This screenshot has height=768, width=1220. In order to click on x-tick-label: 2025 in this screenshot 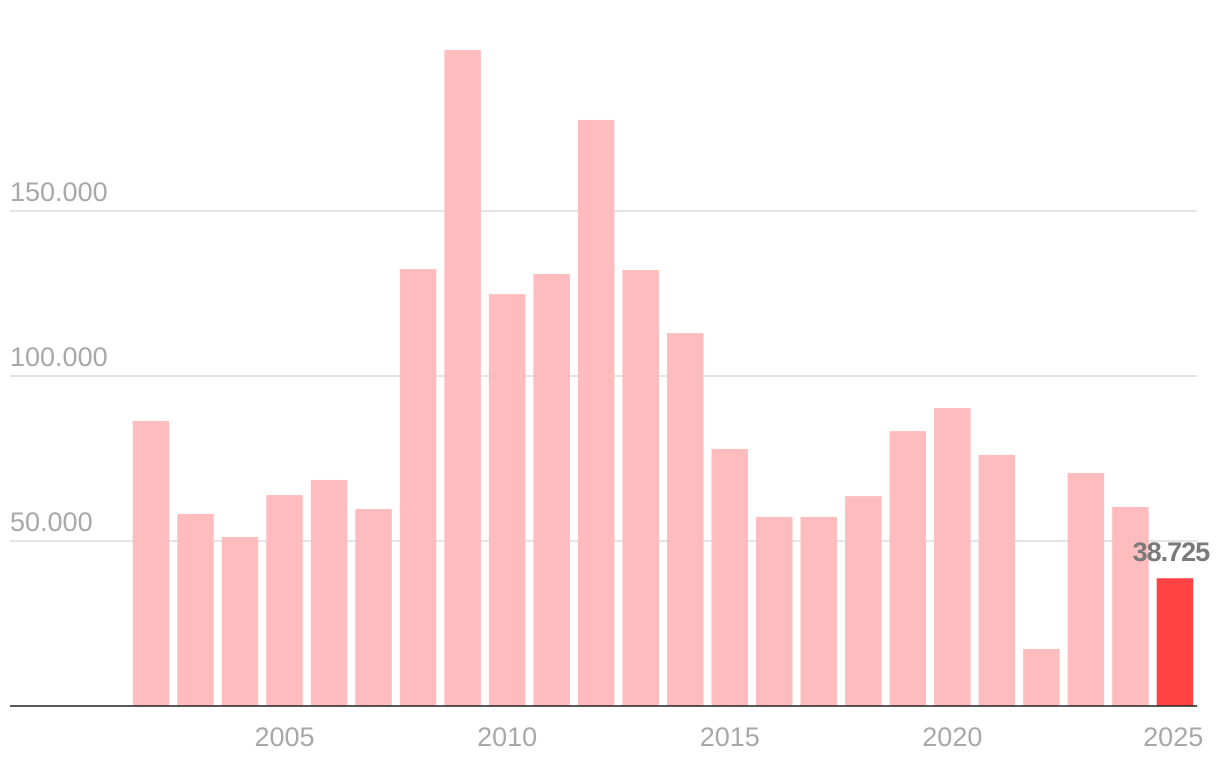, I will do `click(1173, 737)`.